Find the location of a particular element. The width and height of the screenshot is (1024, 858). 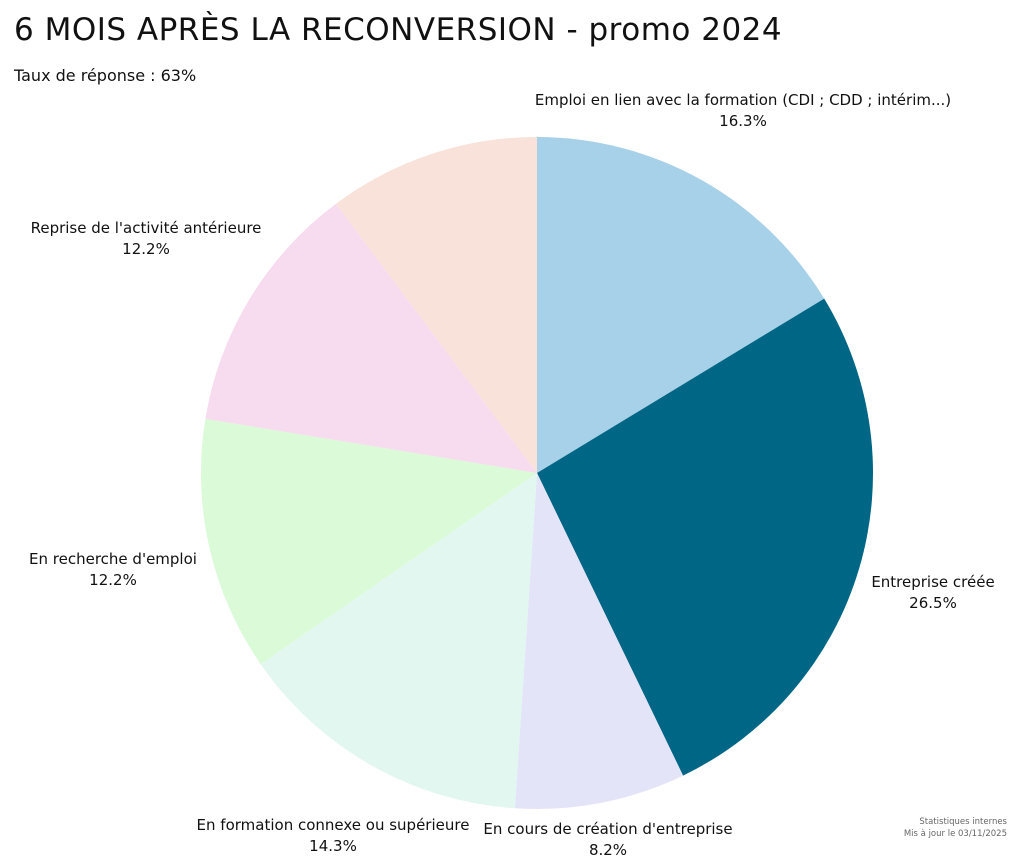

slice-percentage: 8.2% is located at coordinates (608, 849).